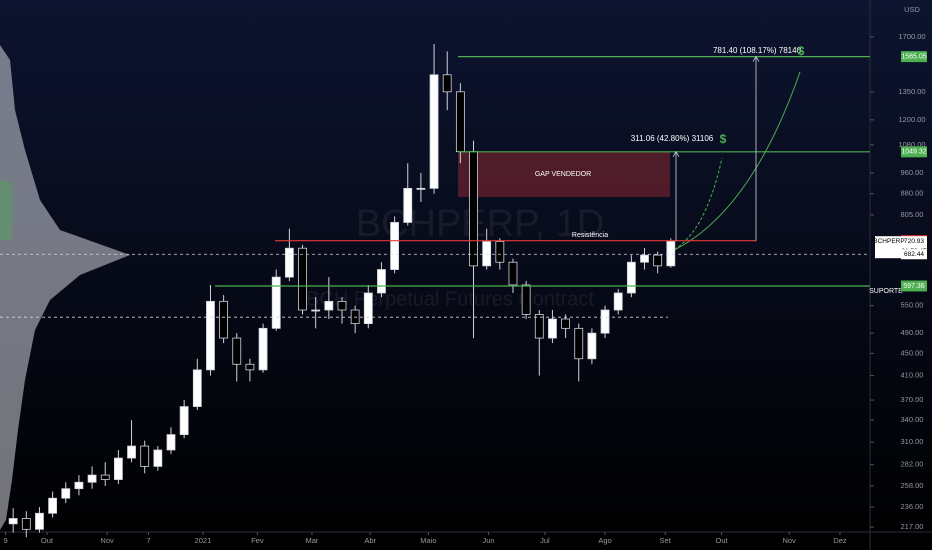  Describe the element at coordinates (911, 91) in the screenshot. I see `y-tick-label: 1350.00` at that location.